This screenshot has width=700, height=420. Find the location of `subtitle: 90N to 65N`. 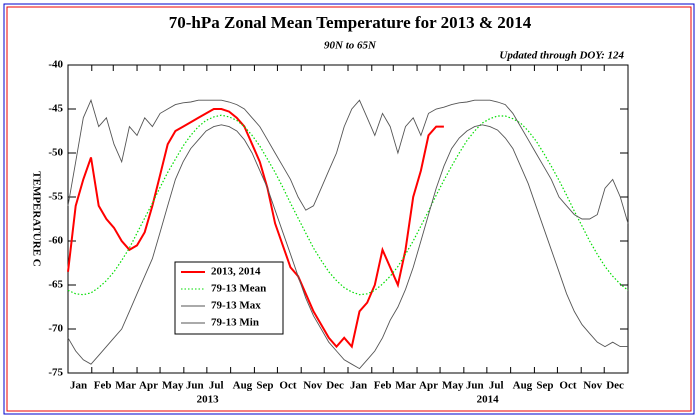

subtitle: 90N to 65N is located at coordinates (350, 46).